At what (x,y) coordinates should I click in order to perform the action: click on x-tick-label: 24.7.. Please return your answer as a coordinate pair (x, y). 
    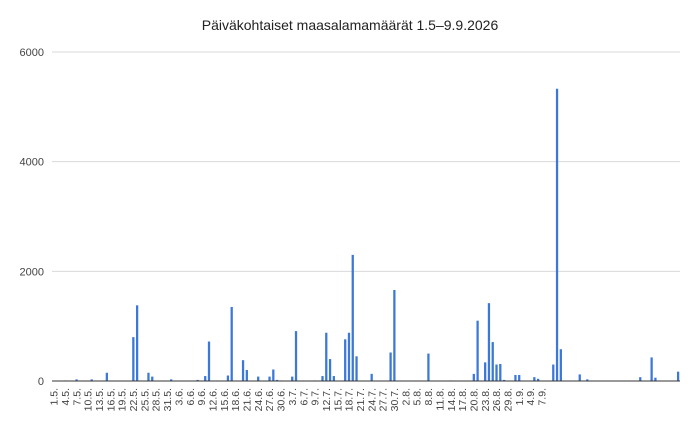
    Looking at the image, I should click on (372, 399).